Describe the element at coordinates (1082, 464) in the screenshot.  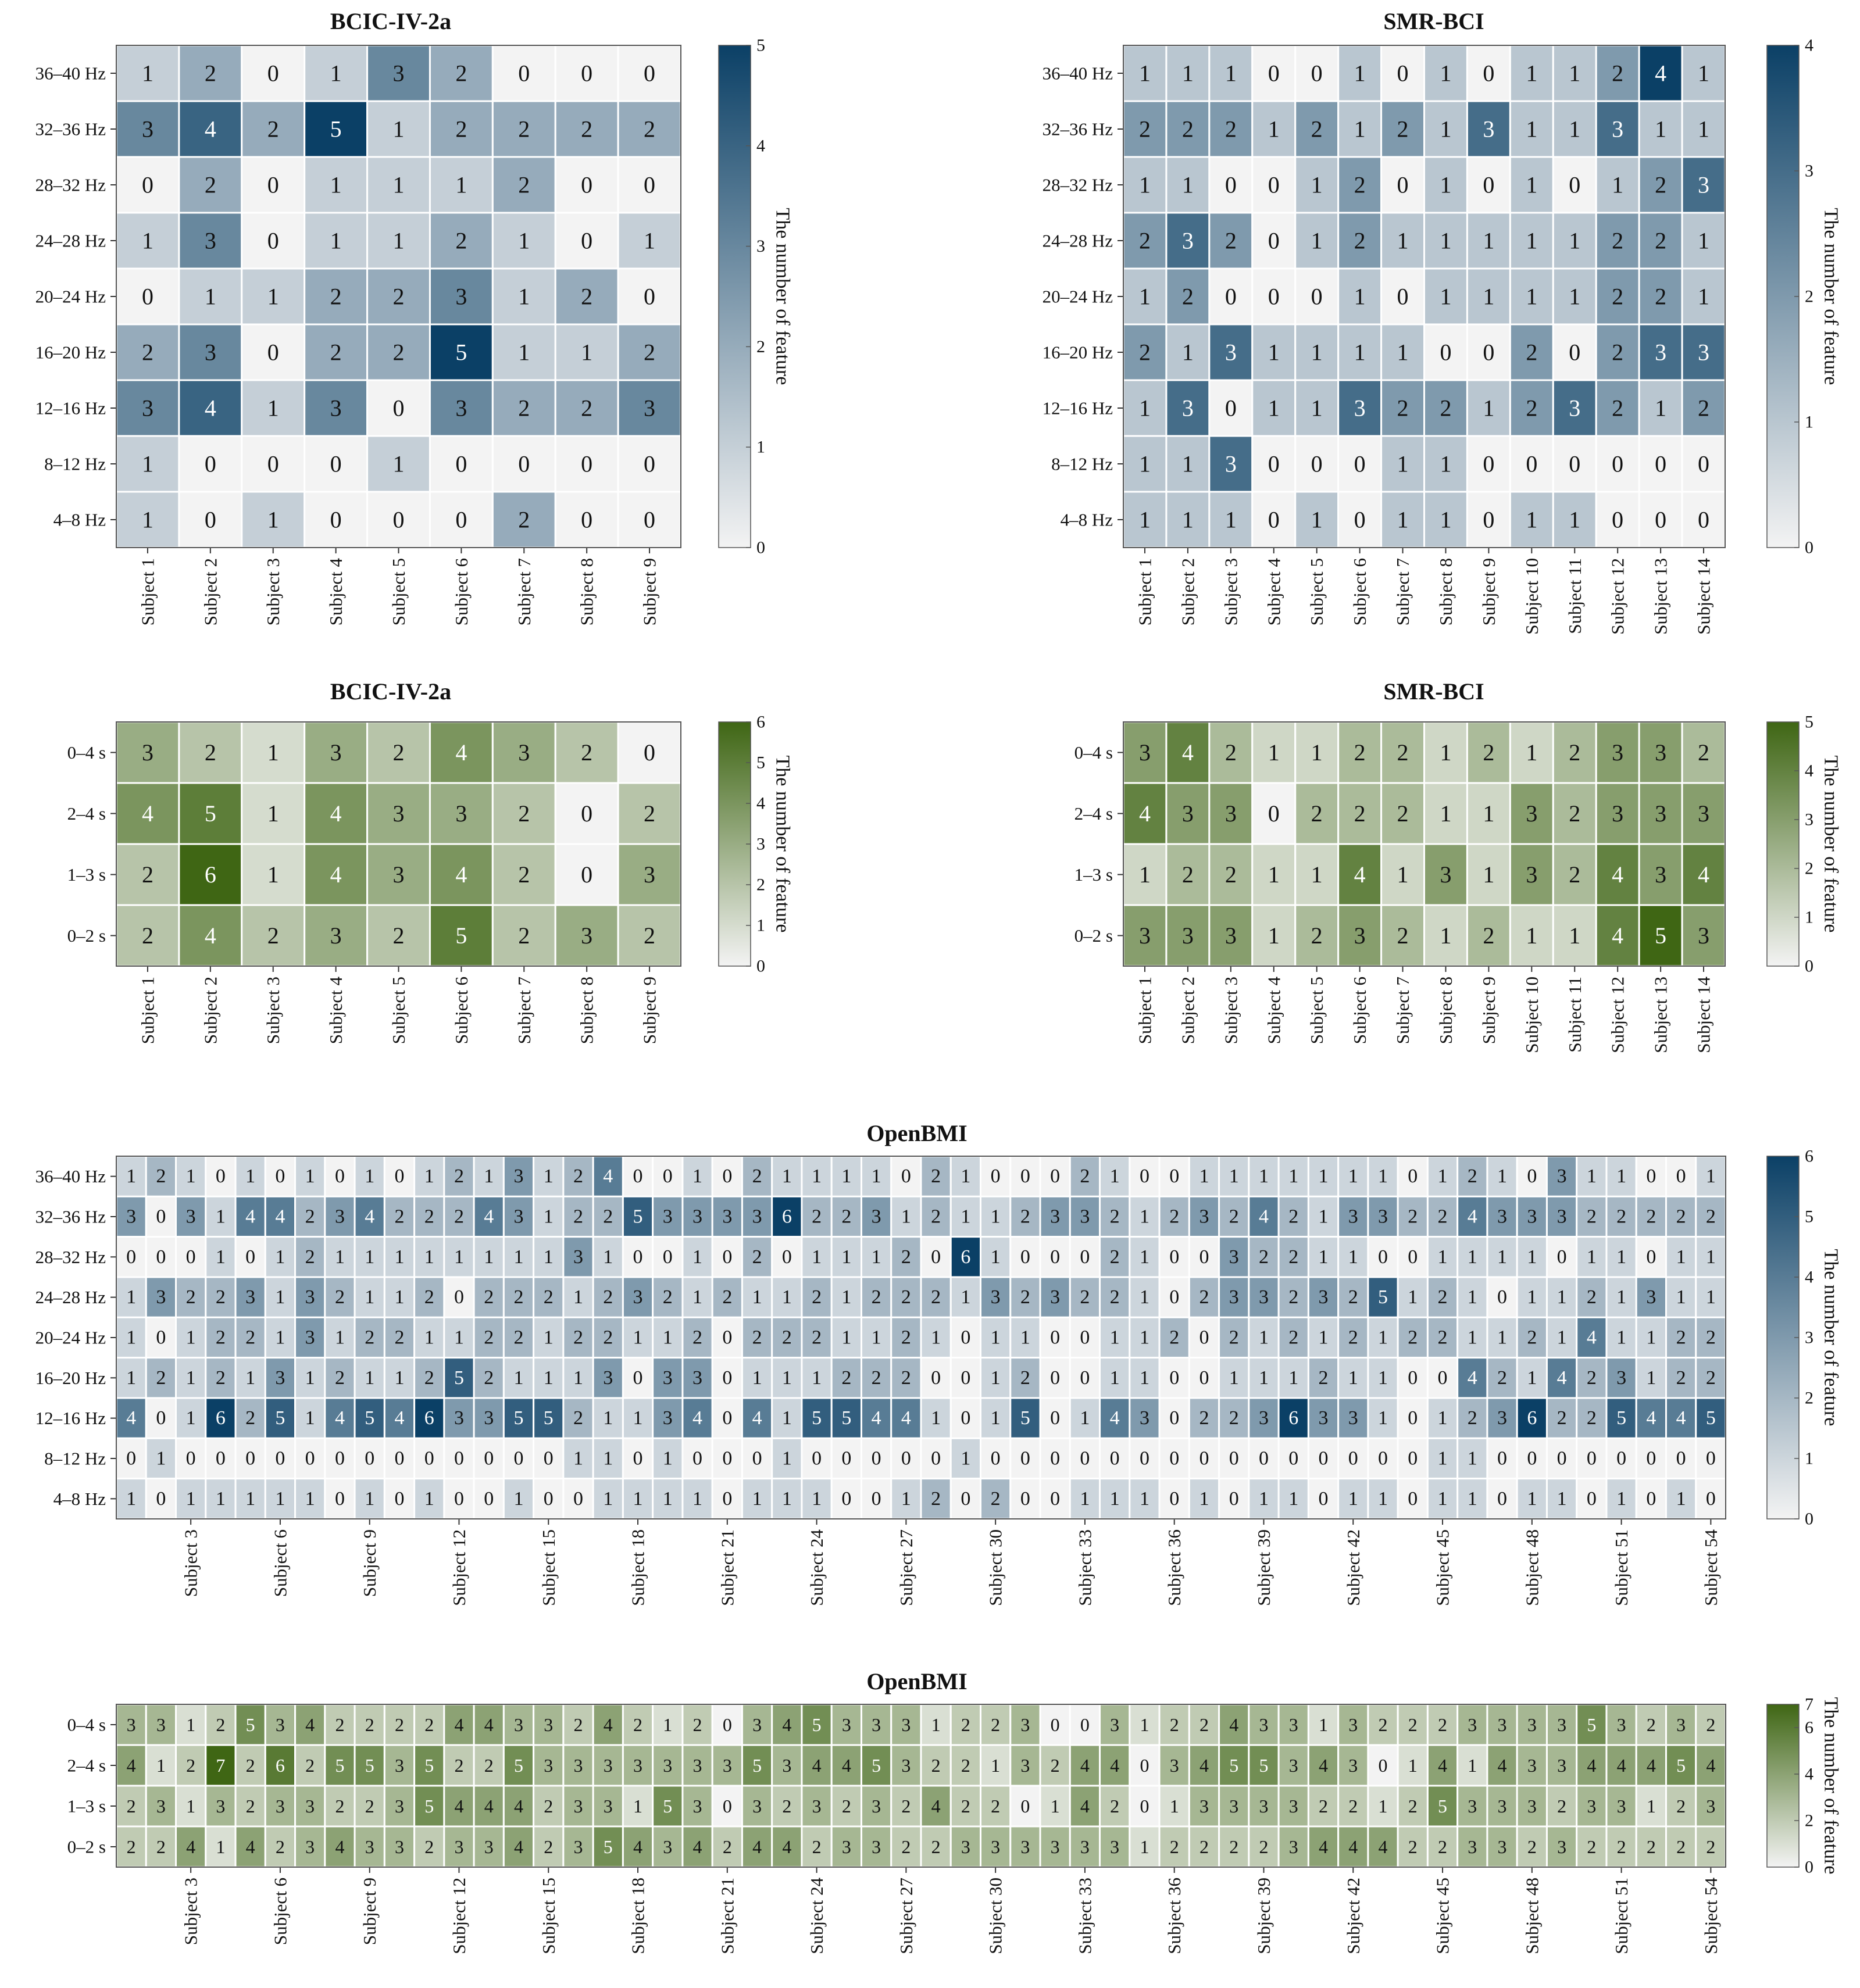
I see `y-tick-label: 8–12 Hz` at that location.